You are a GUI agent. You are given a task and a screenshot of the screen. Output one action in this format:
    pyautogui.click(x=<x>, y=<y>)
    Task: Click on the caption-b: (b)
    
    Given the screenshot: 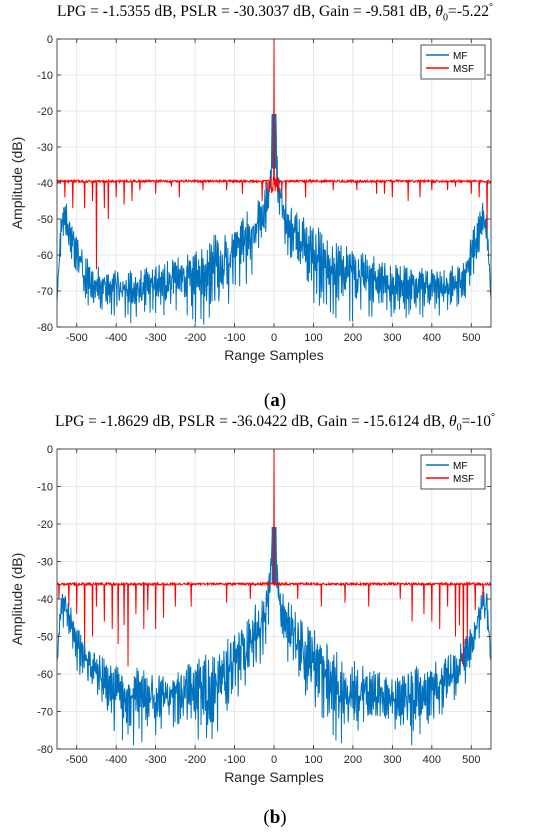 What is the action you would take?
    pyautogui.click(x=275, y=817)
    